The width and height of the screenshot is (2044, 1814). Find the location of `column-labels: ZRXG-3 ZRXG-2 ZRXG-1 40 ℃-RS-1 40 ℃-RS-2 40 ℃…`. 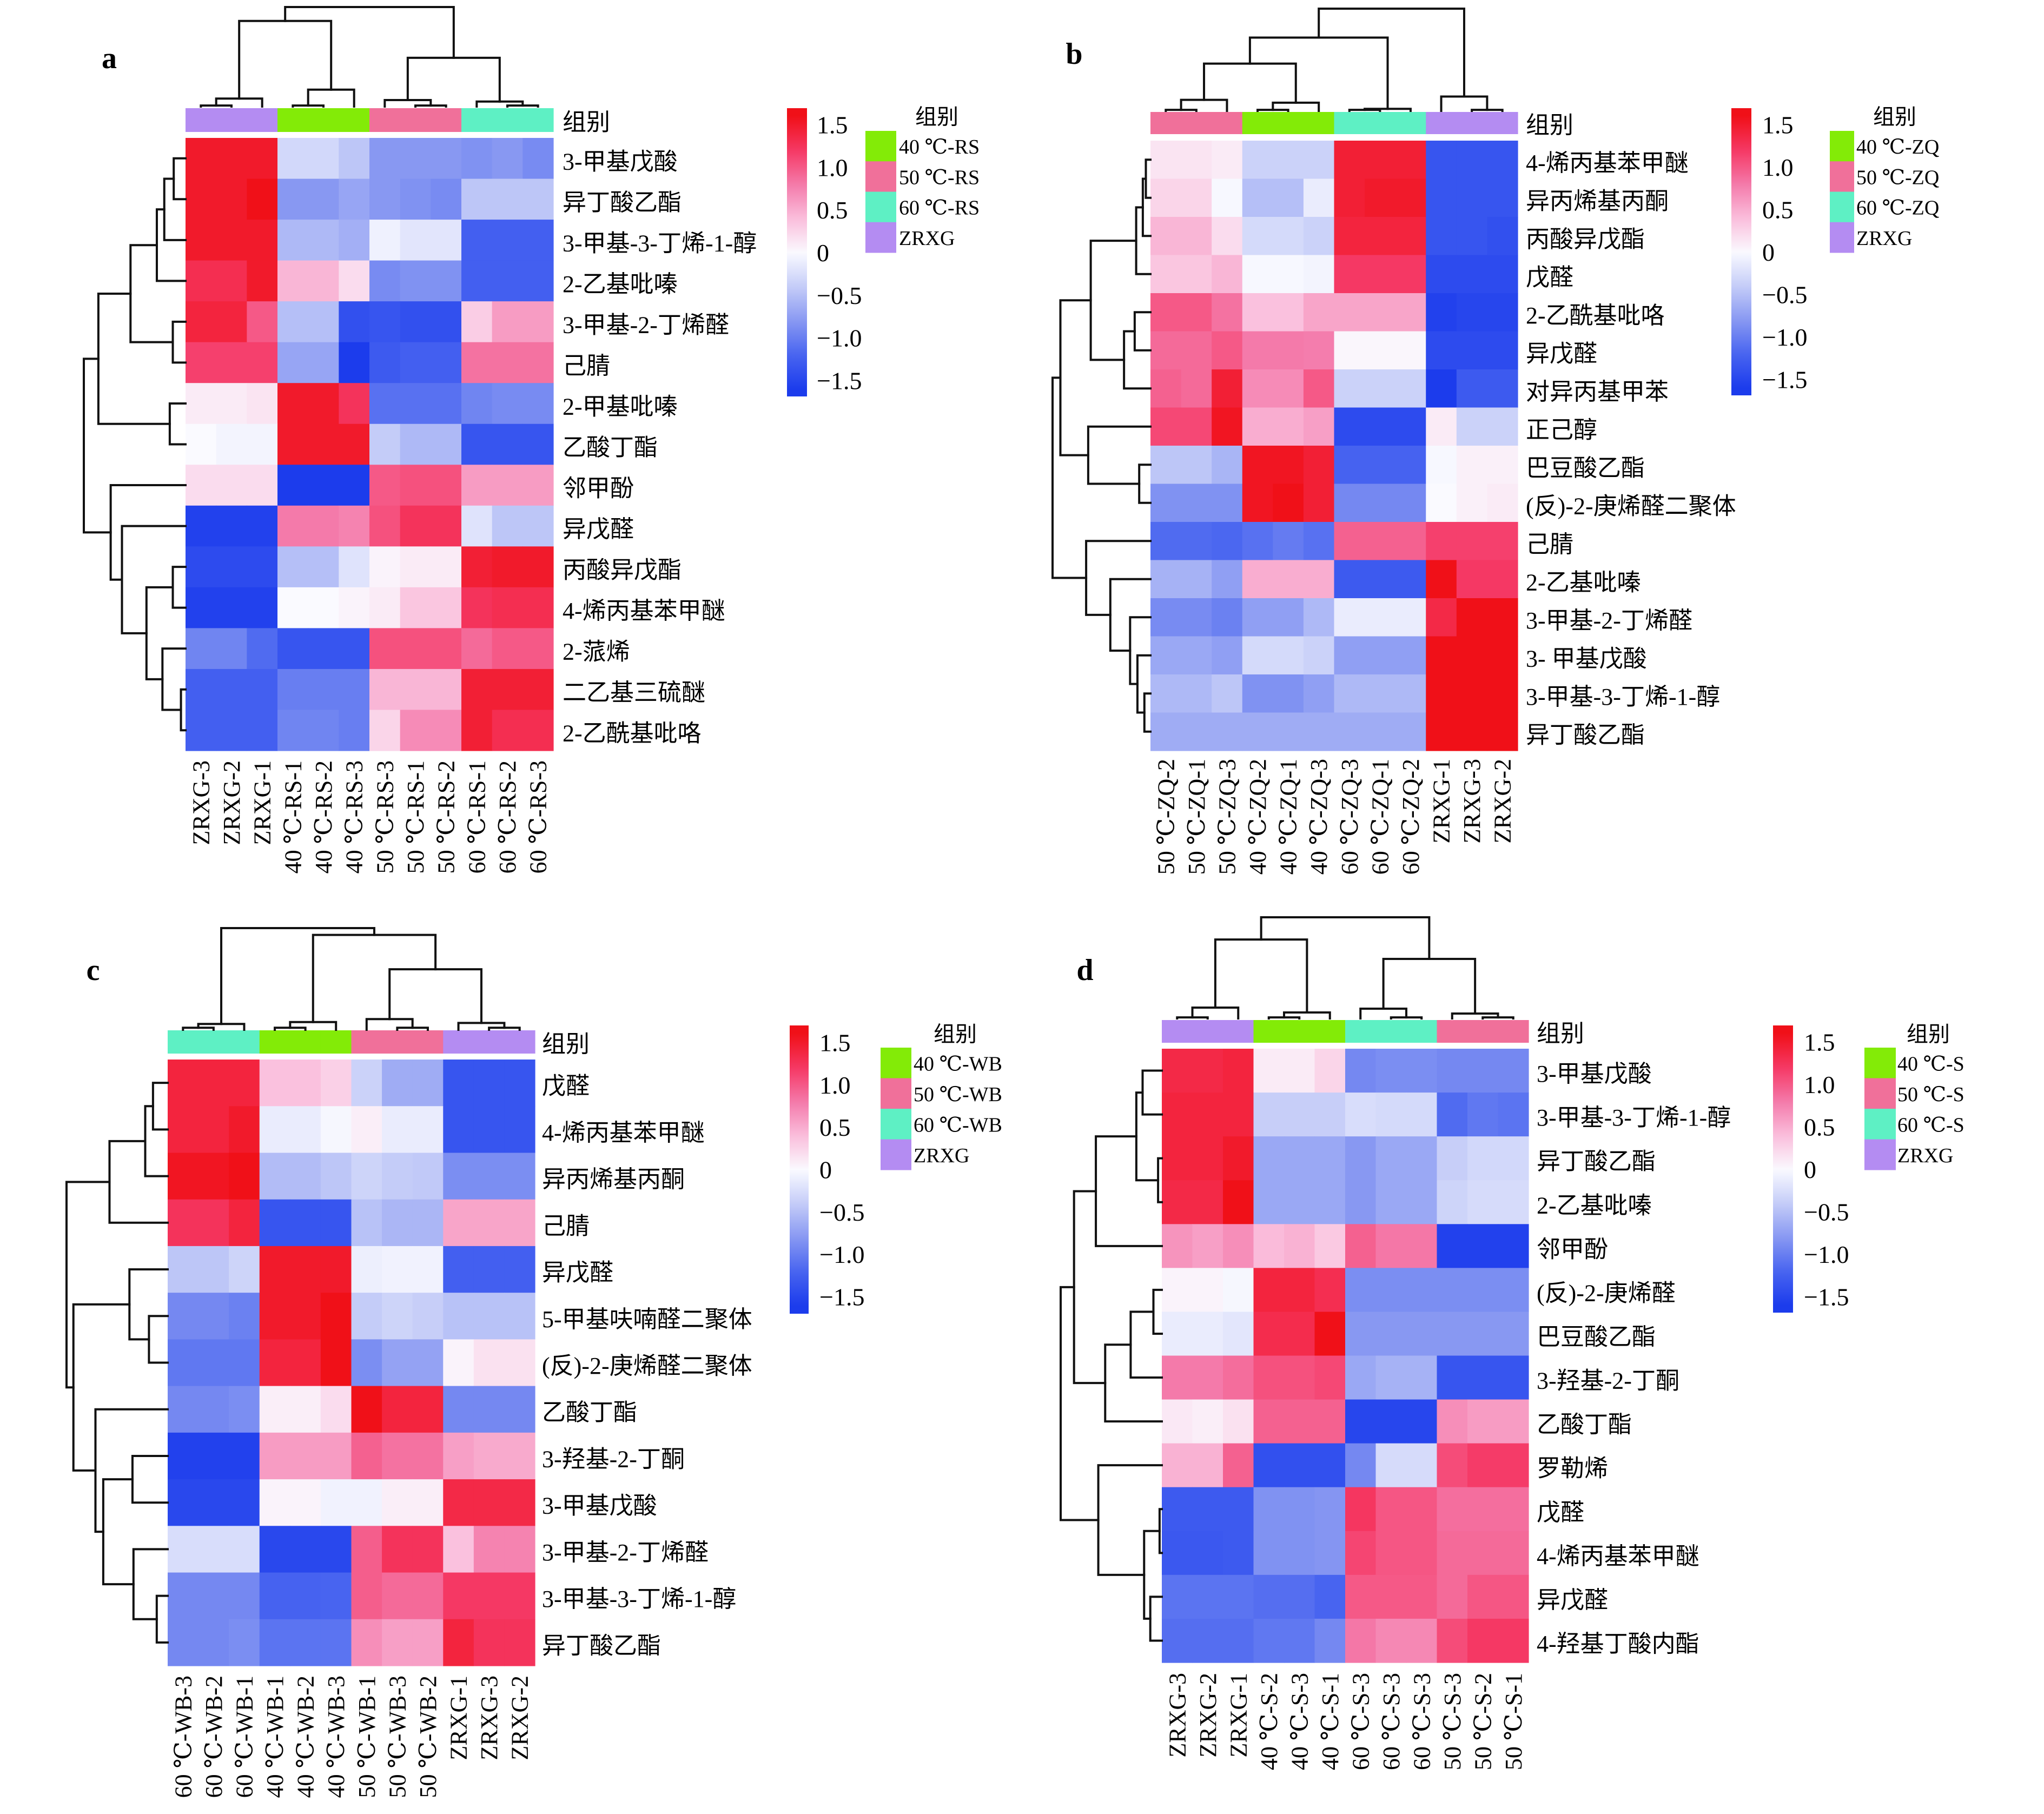

column-labels: ZRXG-3 ZRXG-2 ZRXG-1 40 ℃-RS-1 40 ℃-RS-2 40 ℃… is located at coordinates (369, 816).